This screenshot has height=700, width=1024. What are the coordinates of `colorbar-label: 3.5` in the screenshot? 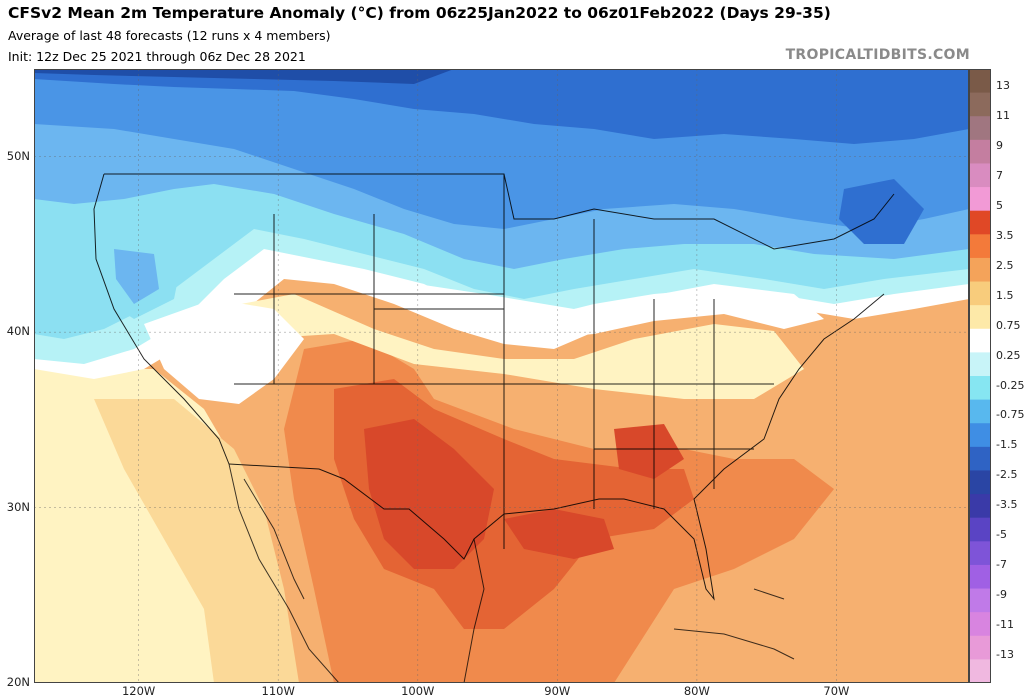 It's located at (1005, 235).